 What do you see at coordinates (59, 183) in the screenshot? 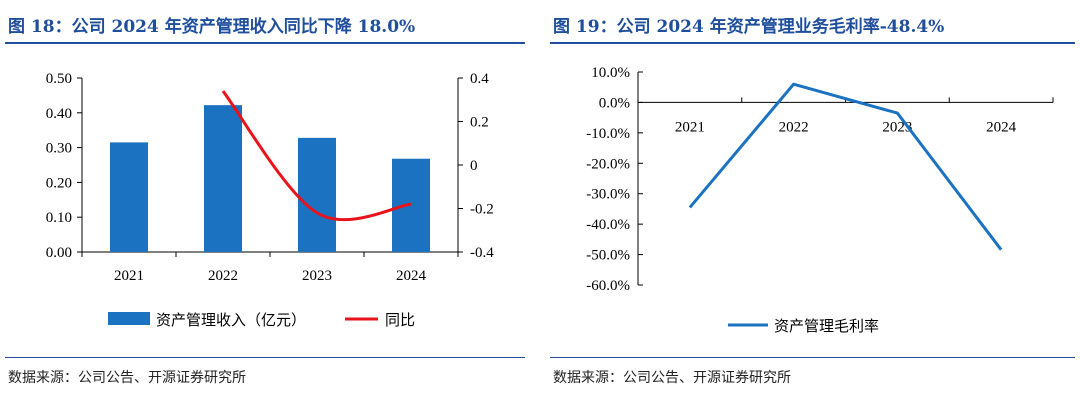
I see `y-tick-label: 0.20` at bounding box center [59, 183].